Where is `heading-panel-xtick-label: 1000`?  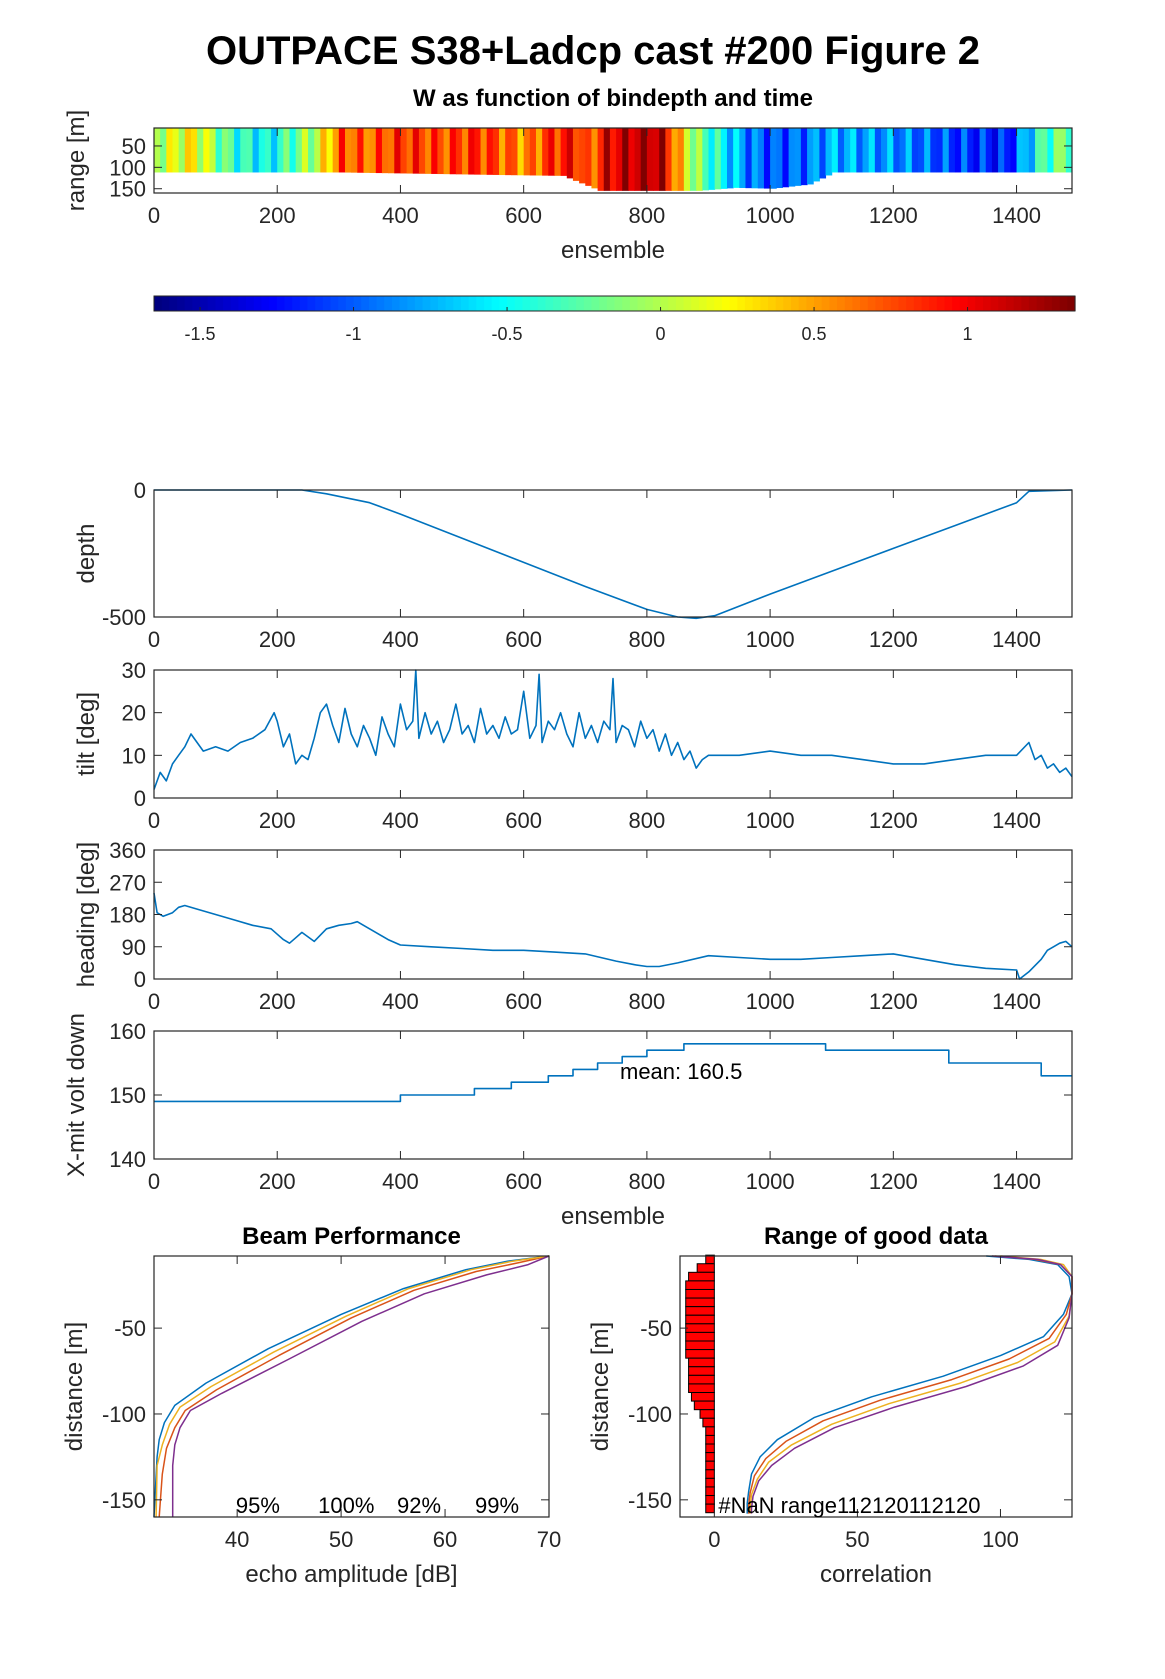
heading-panel-xtick-label: 1000 is located at coordinates (770, 1001).